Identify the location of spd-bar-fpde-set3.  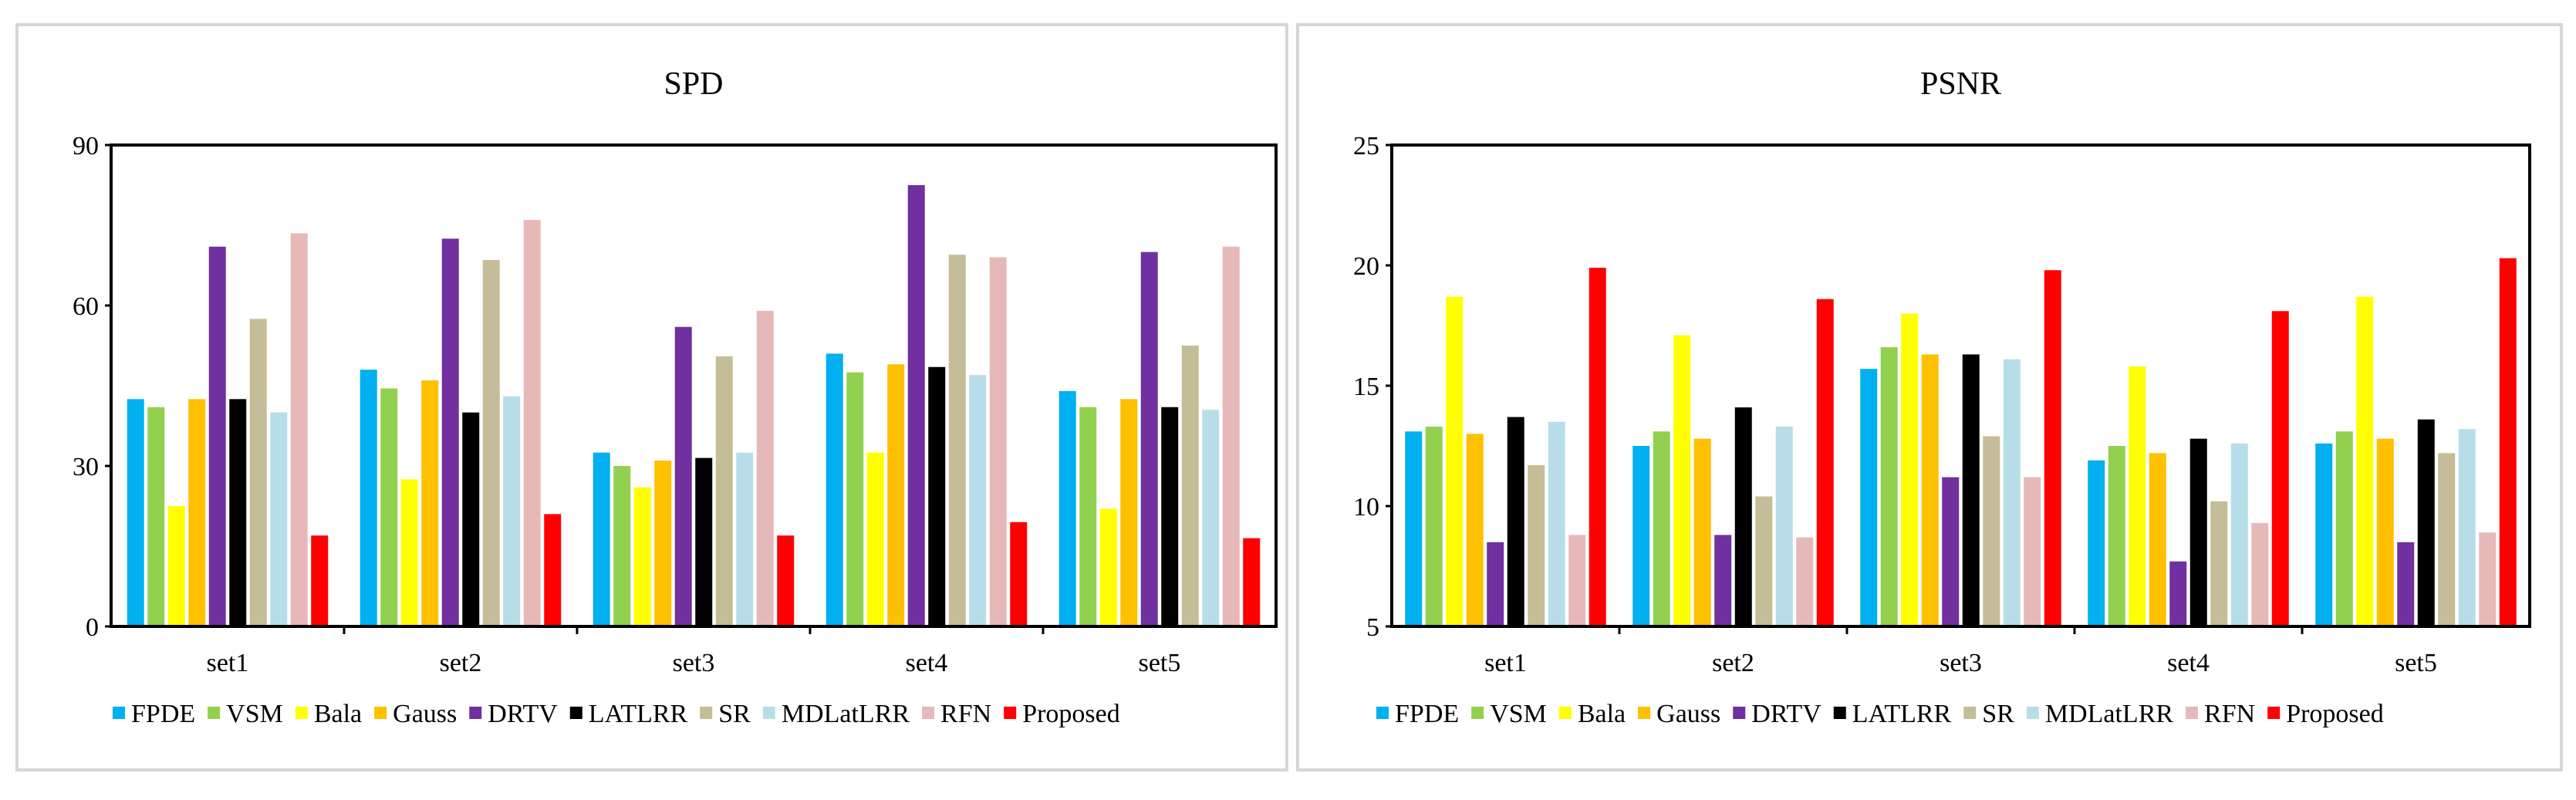
(601, 539).